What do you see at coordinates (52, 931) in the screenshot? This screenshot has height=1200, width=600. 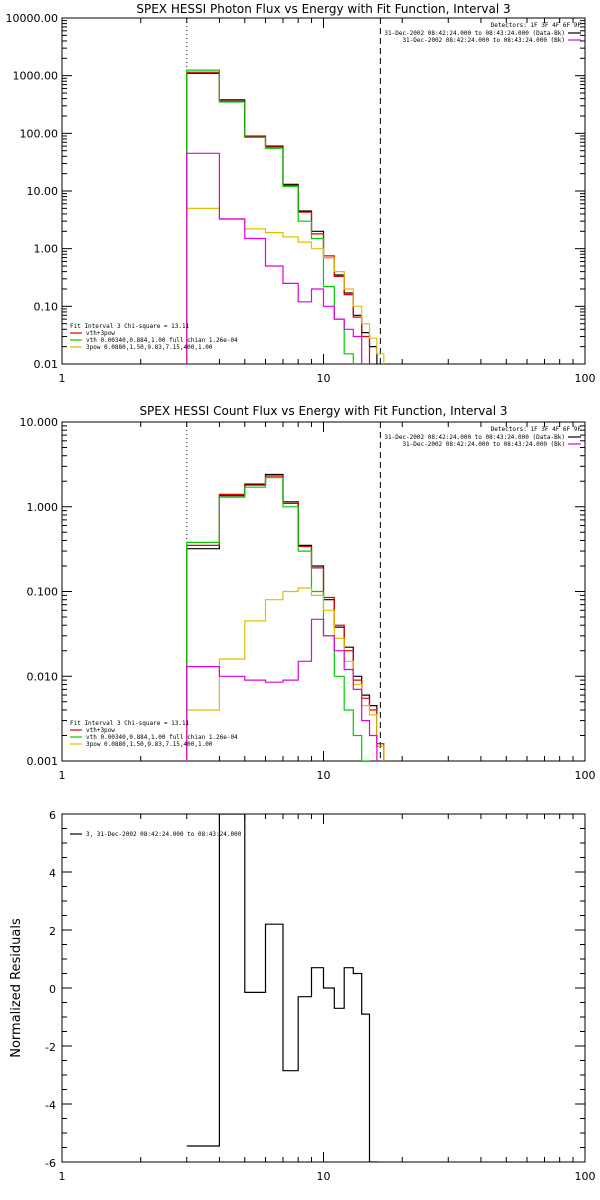 I see `y-tick-label: 2` at bounding box center [52, 931].